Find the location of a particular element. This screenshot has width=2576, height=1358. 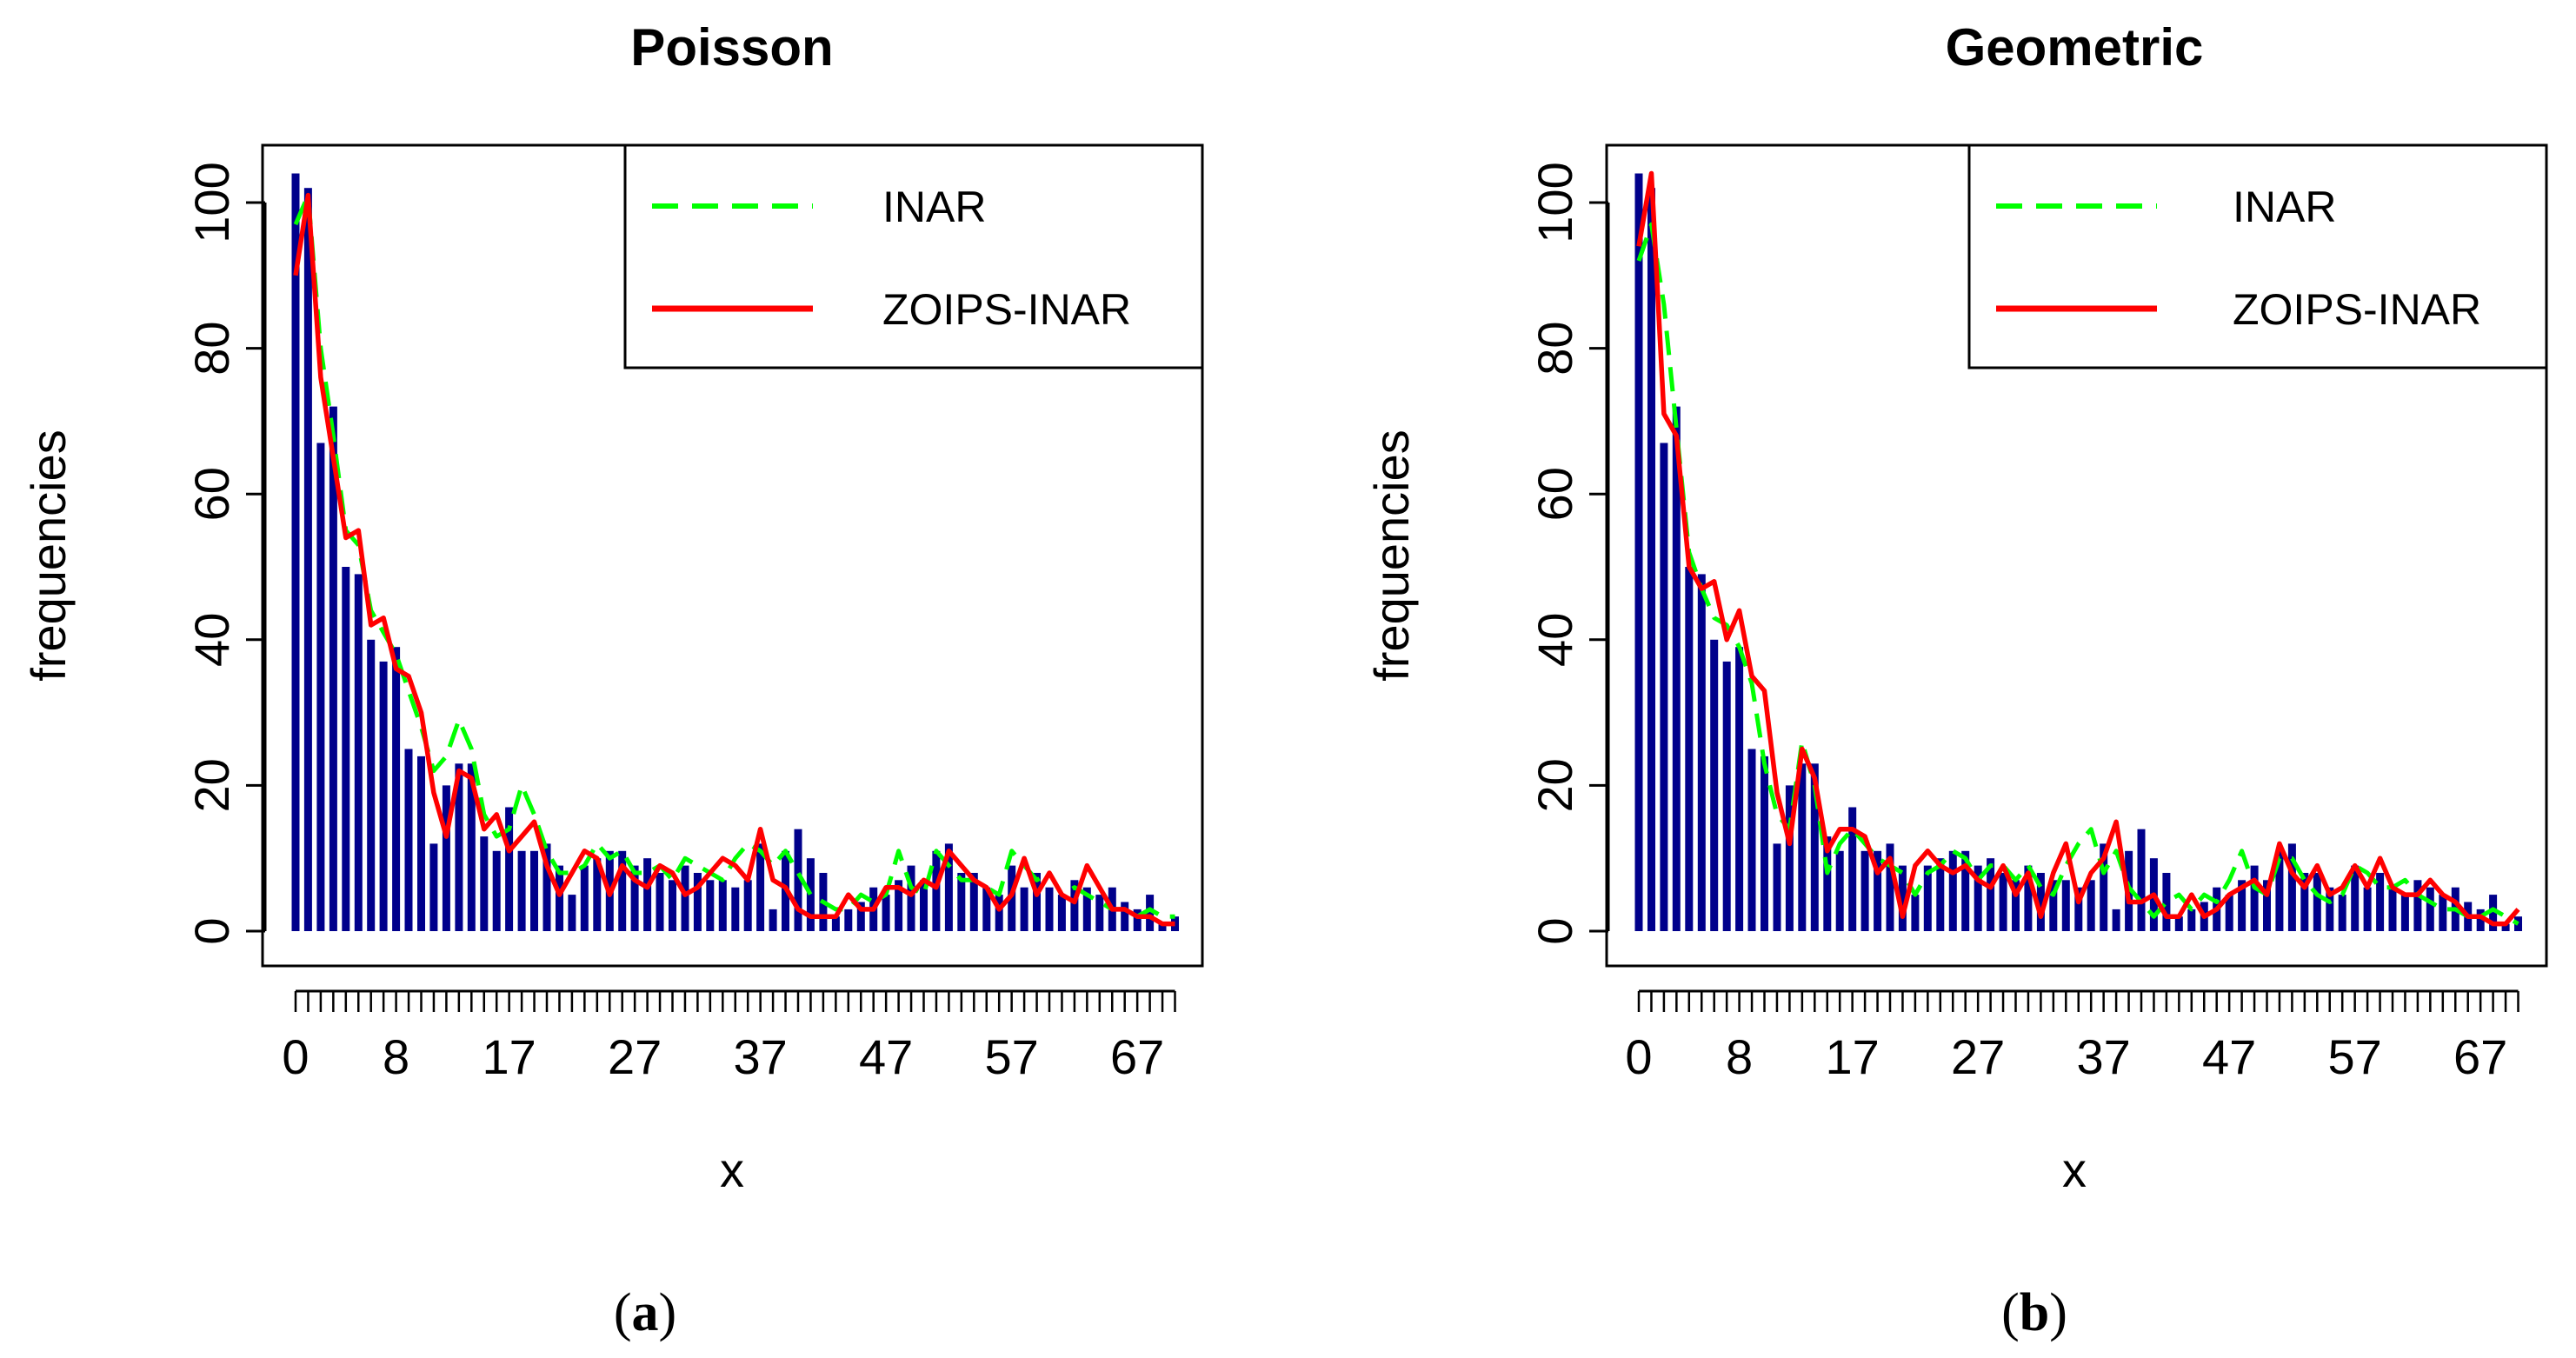

legend: INAR ZOIPS-INAR is located at coordinates (2257, 256).